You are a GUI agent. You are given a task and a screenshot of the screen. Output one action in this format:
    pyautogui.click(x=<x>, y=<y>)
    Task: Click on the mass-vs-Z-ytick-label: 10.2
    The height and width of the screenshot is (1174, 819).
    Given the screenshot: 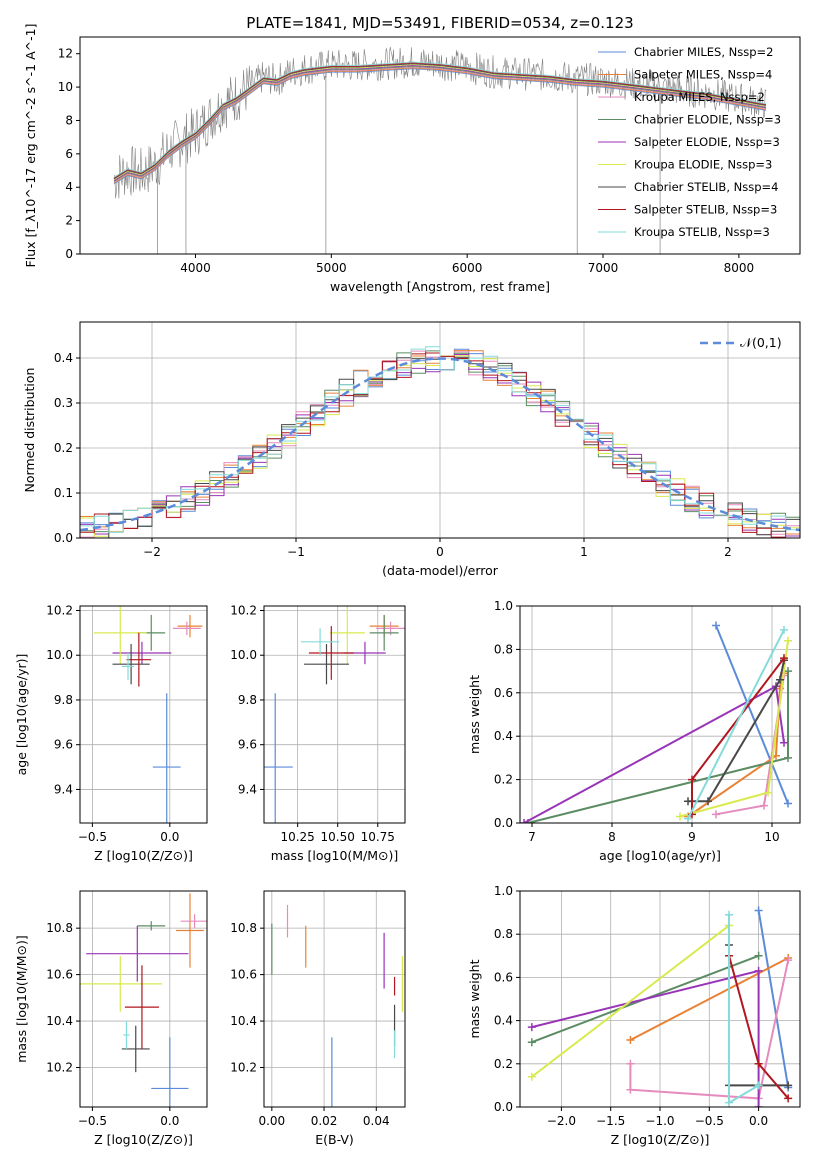 What is the action you would take?
    pyautogui.click(x=59, y=1068)
    